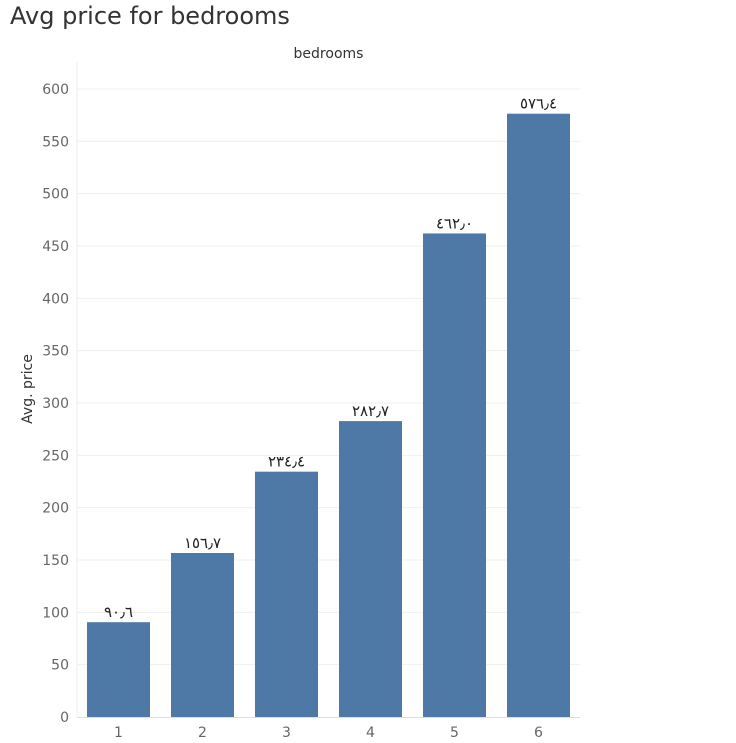  What do you see at coordinates (118, 733) in the screenshot?
I see `x-tick-label-1: 1` at bounding box center [118, 733].